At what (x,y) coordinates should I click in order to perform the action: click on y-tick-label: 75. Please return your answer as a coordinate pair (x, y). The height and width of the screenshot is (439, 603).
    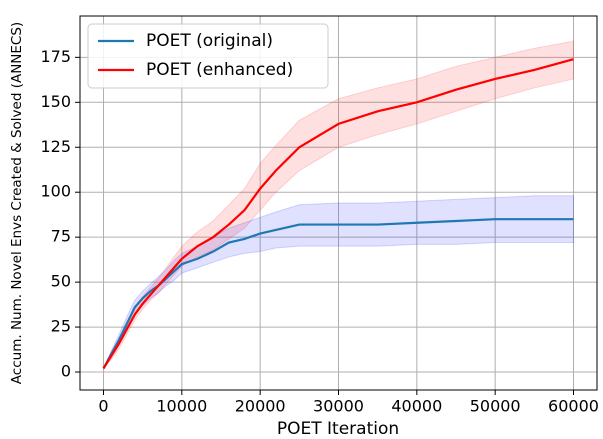
    Looking at the image, I should click on (61, 236).